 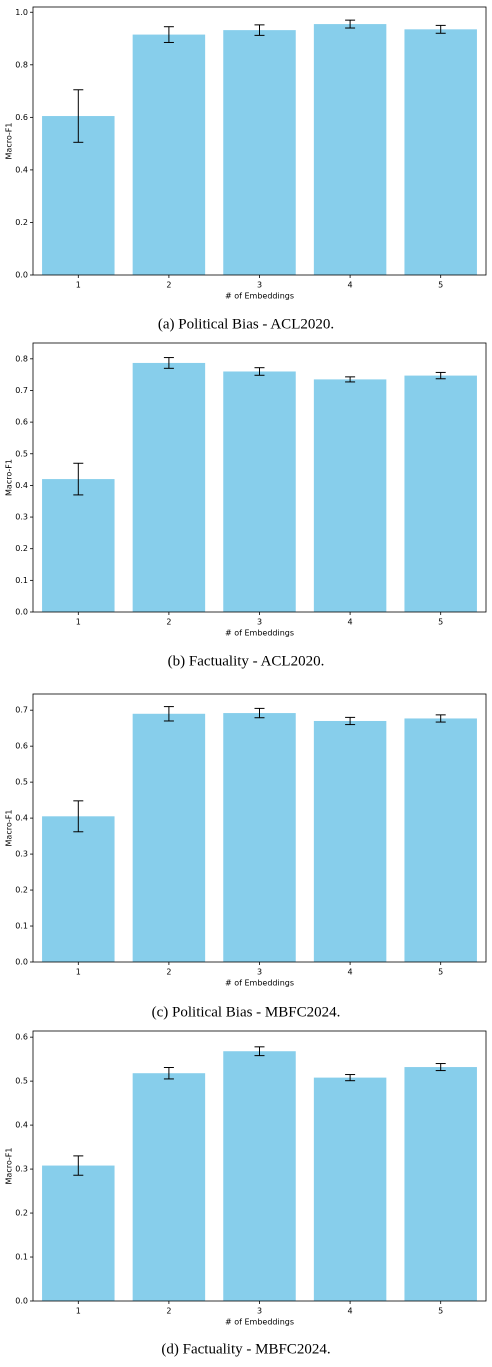 I want to click on caption: (d) Factuality - MBFC2024., so click(x=245, y=1349).